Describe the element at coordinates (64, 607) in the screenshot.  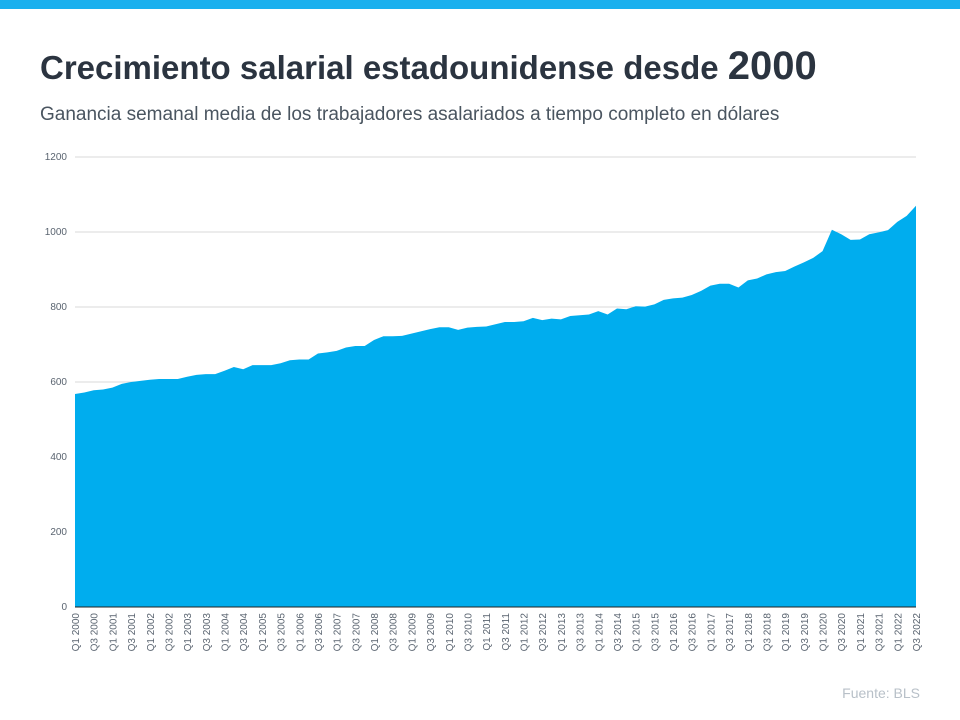
I see `y-tick-label: 0` at that location.